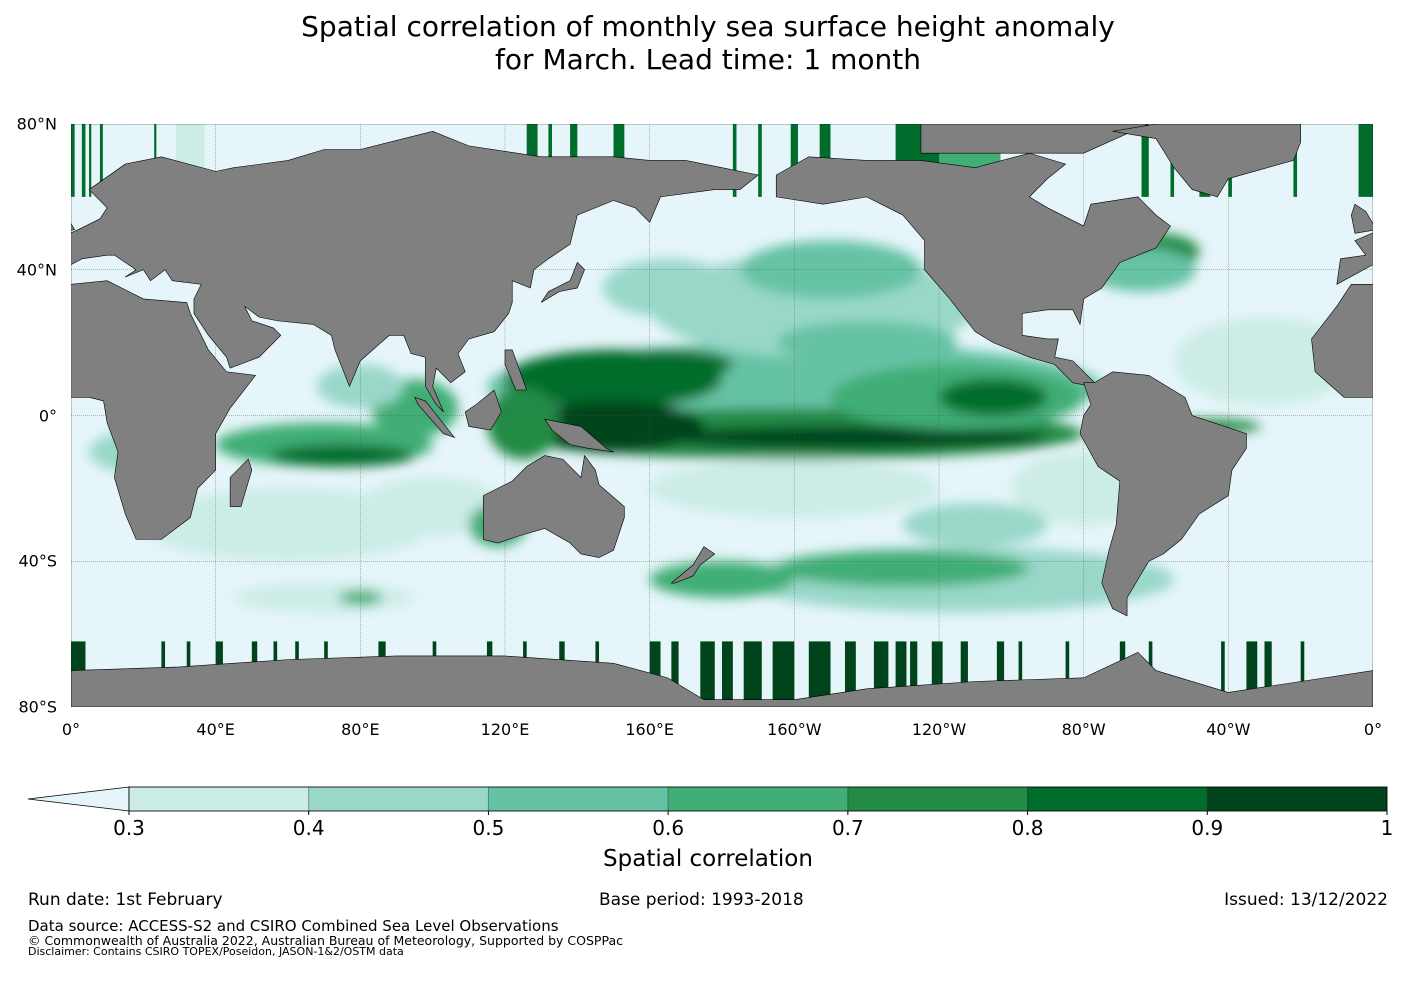  I want to click on colorbar, so click(707, 800).